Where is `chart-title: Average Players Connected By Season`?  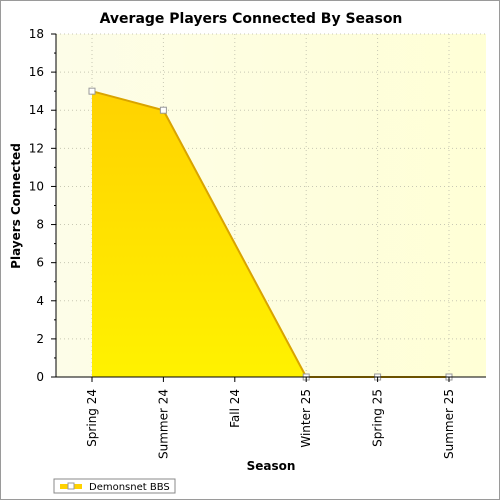 chart-title: Average Players Connected By Season is located at coordinates (251, 19).